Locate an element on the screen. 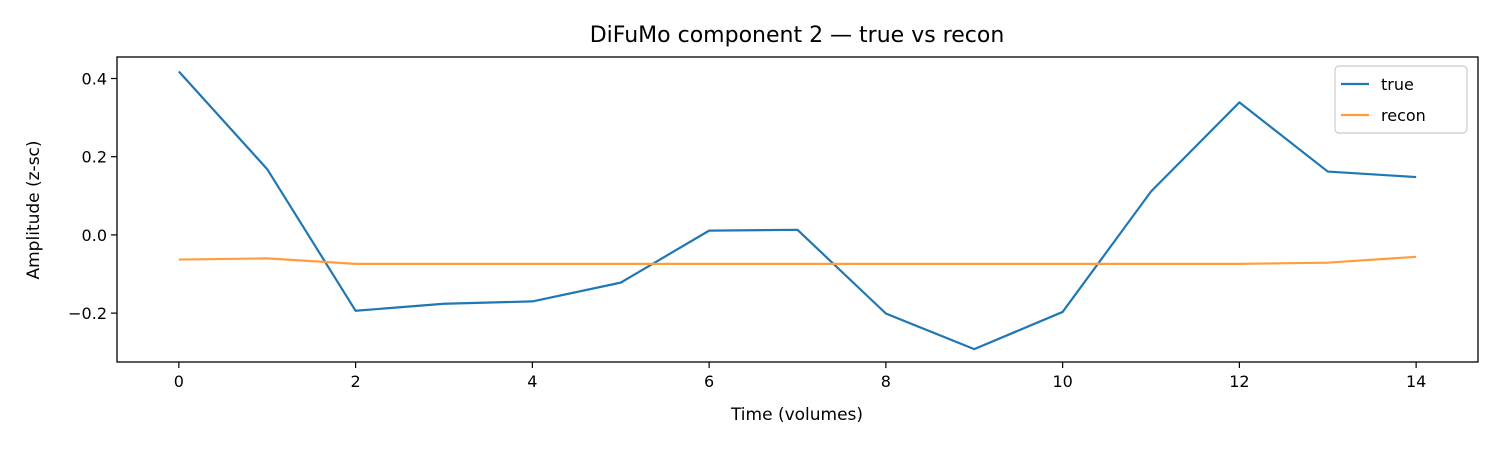 This screenshot has width=1500, height=450. y-tick-label: 0.4 is located at coordinates (94, 79).